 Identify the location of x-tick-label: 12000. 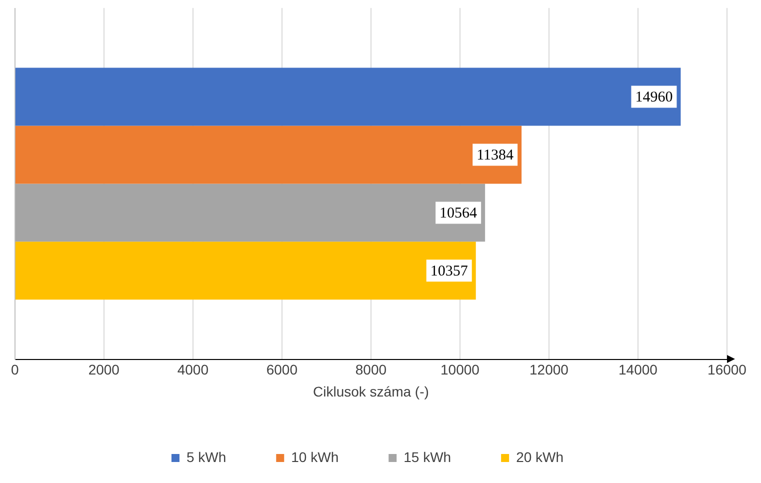
(549, 370).